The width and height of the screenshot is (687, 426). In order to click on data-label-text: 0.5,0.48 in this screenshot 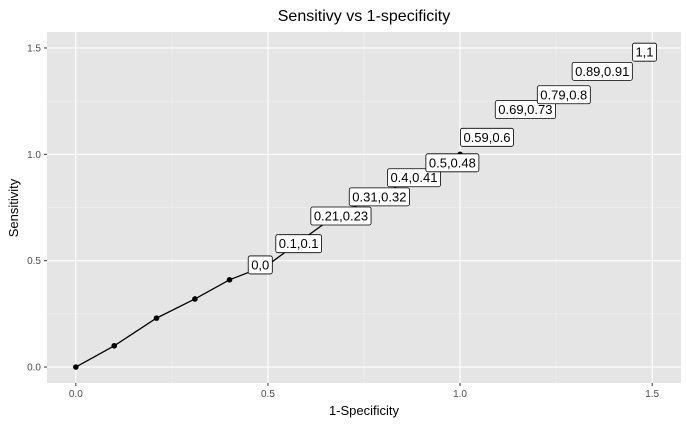, I will do `click(452, 162)`.